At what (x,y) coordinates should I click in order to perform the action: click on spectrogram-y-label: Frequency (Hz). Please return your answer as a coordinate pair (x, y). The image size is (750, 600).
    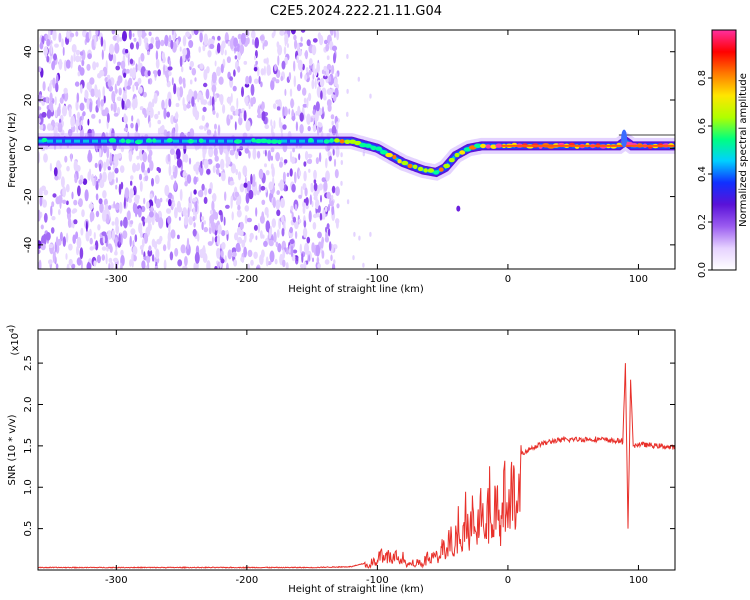
    Looking at the image, I should click on (12, 150).